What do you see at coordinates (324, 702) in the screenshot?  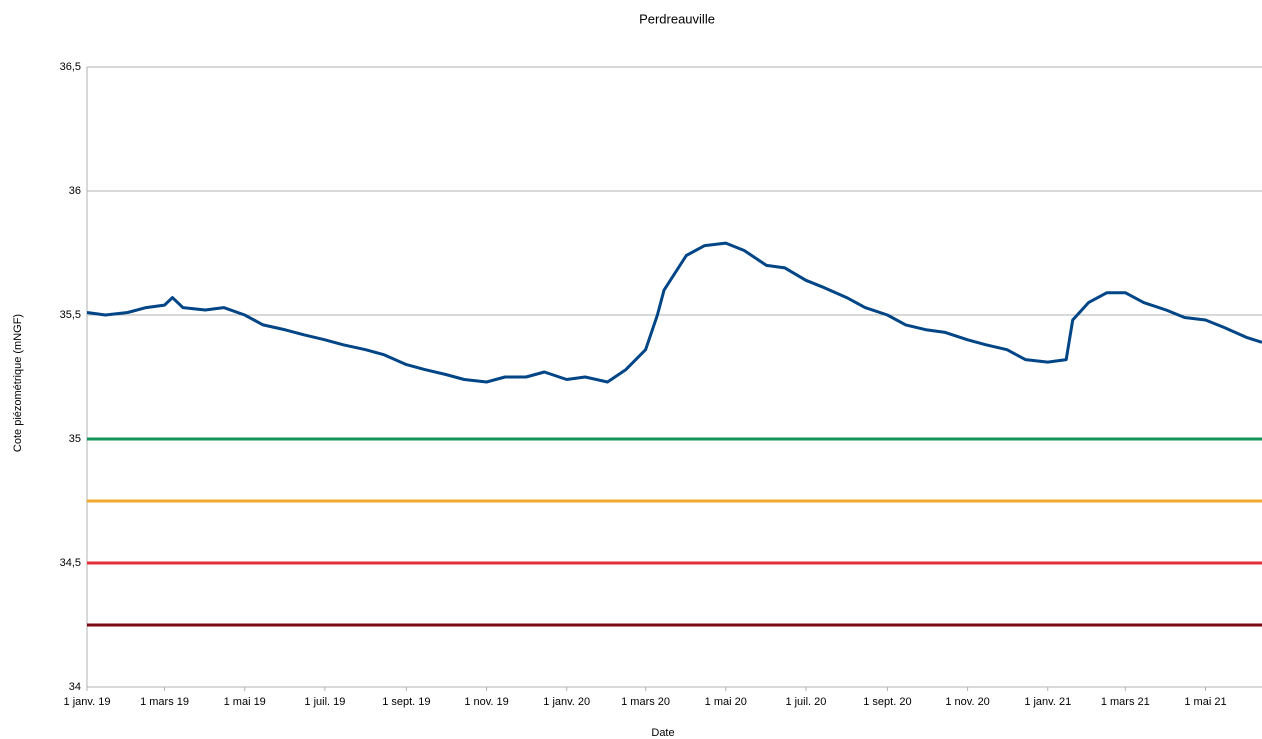 I see `x-tick-label: 1 juil. 19` at bounding box center [324, 702].